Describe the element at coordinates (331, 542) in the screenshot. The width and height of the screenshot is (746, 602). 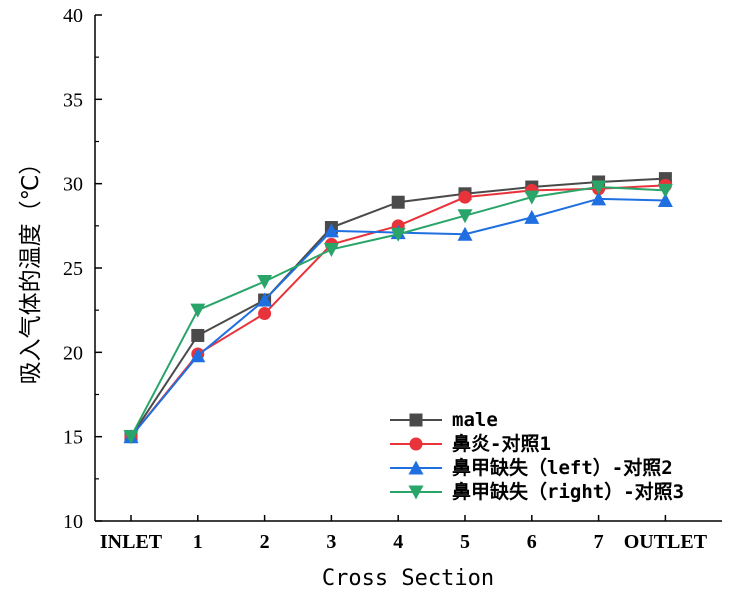
I see `x-tick-label: 3` at that location.